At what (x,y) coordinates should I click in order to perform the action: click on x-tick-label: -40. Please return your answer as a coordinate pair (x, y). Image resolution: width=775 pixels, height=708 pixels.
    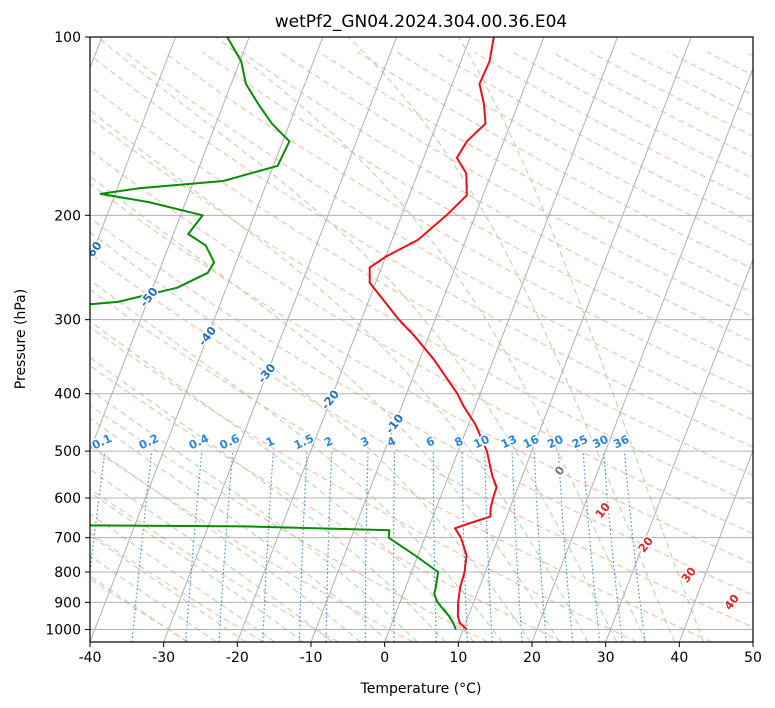
    Looking at the image, I should click on (90, 658).